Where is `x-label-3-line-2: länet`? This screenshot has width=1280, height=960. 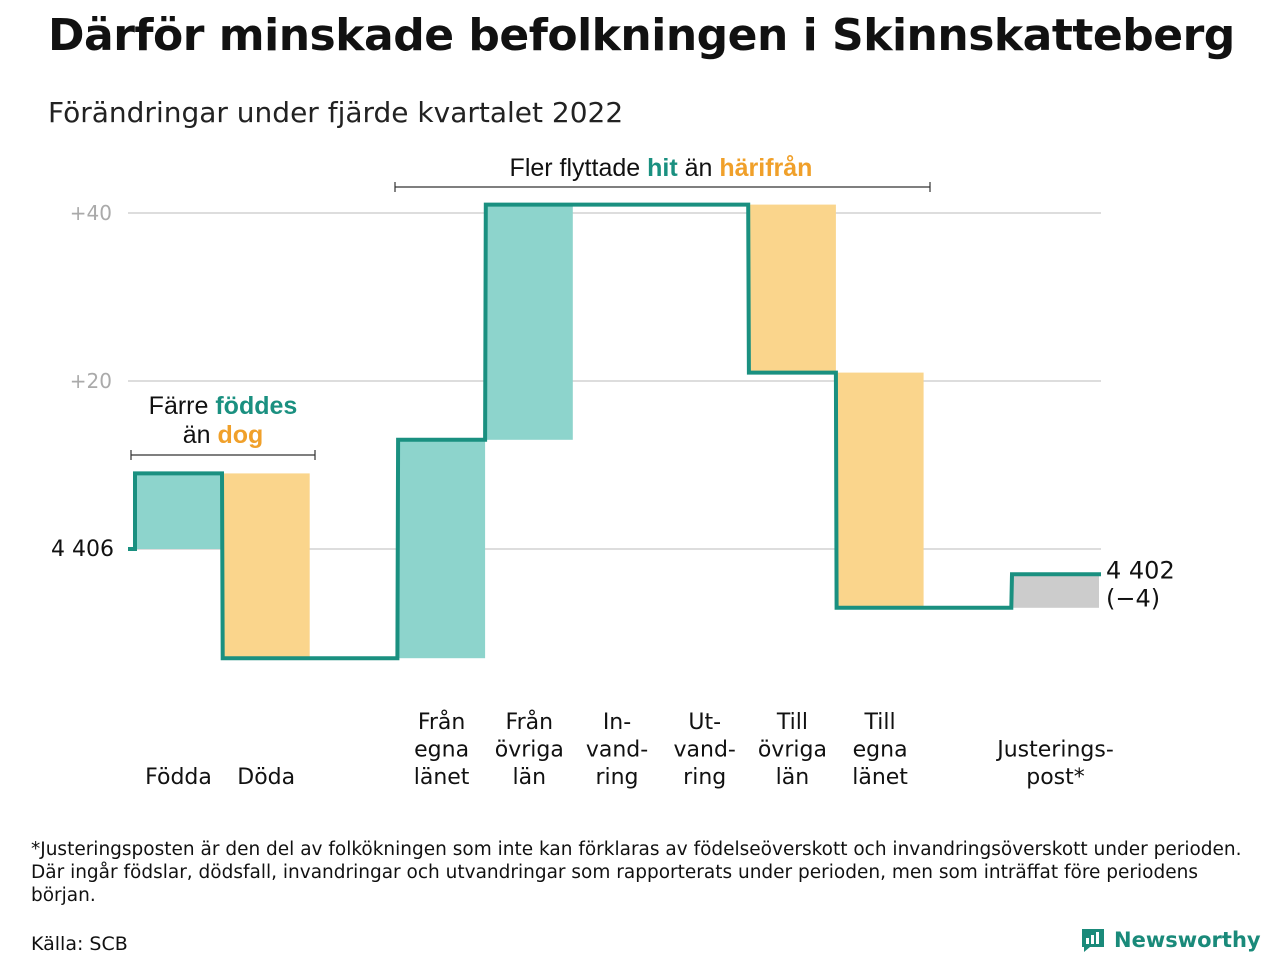
x-label-3-line-2: länet is located at coordinates (442, 777).